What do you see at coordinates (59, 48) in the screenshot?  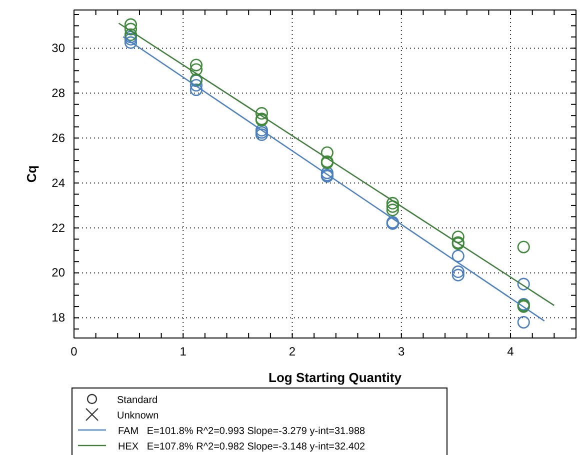 I see `y-tick-label: 30` at bounding box center [59, 48].